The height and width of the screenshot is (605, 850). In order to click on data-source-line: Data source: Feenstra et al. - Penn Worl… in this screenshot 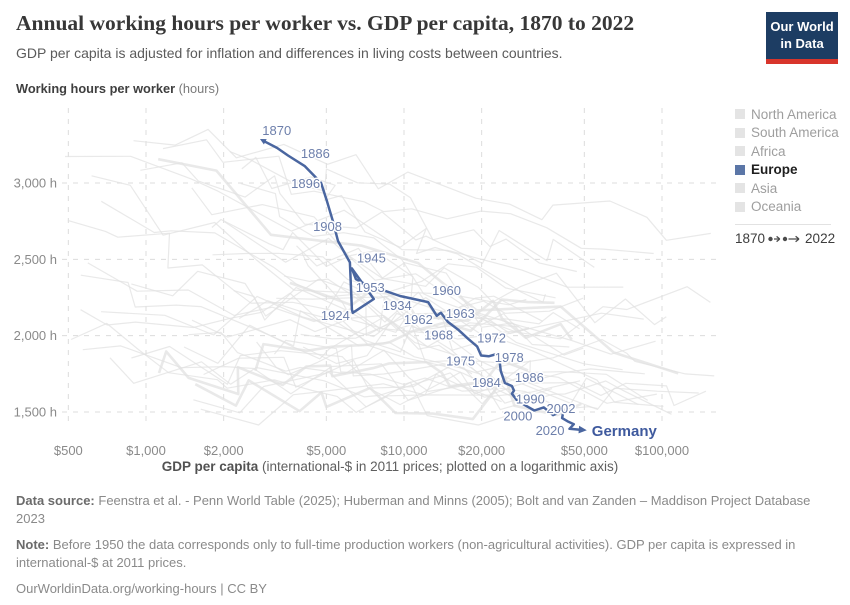, I will do `click(416, 510)`.